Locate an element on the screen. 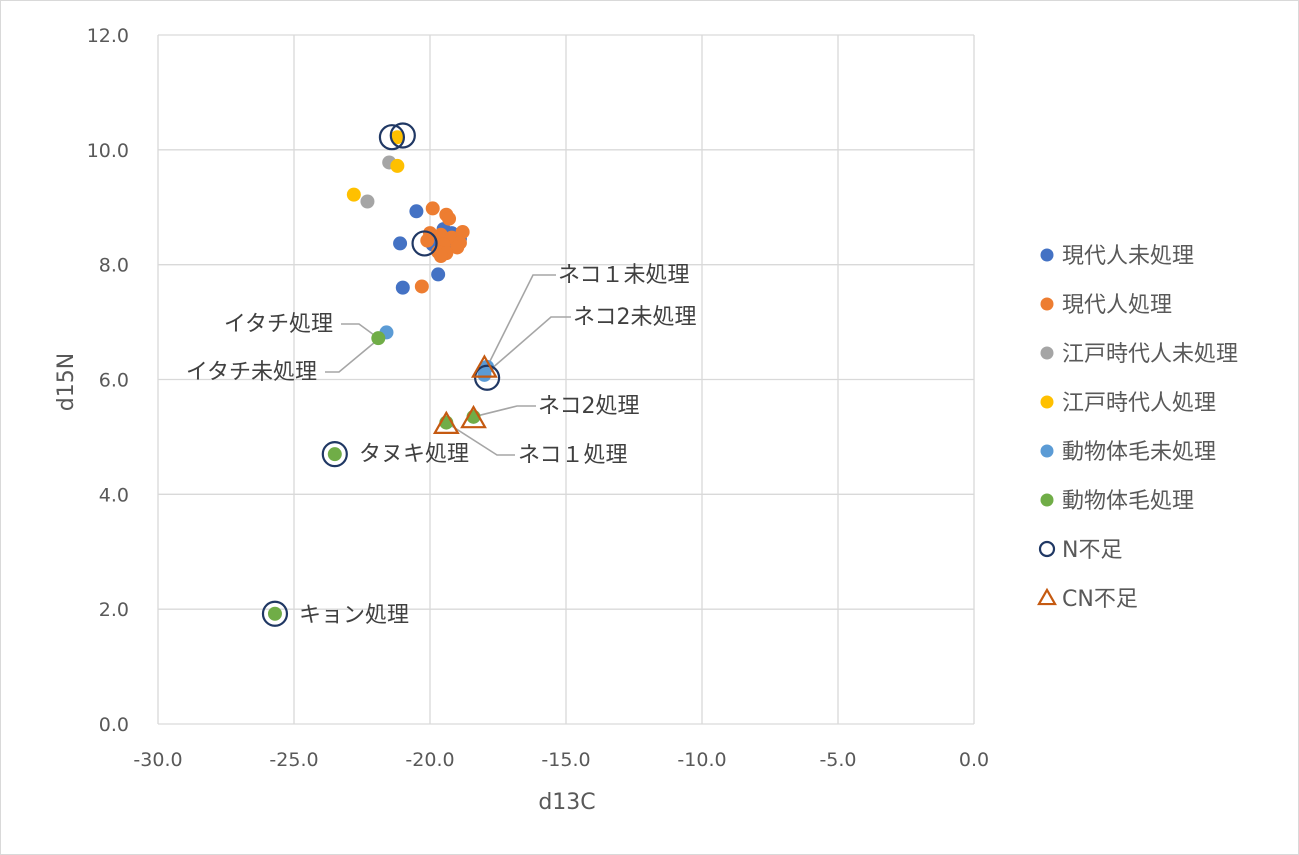  x-tick-label: -25.0 is located at coordinates (293, 760).